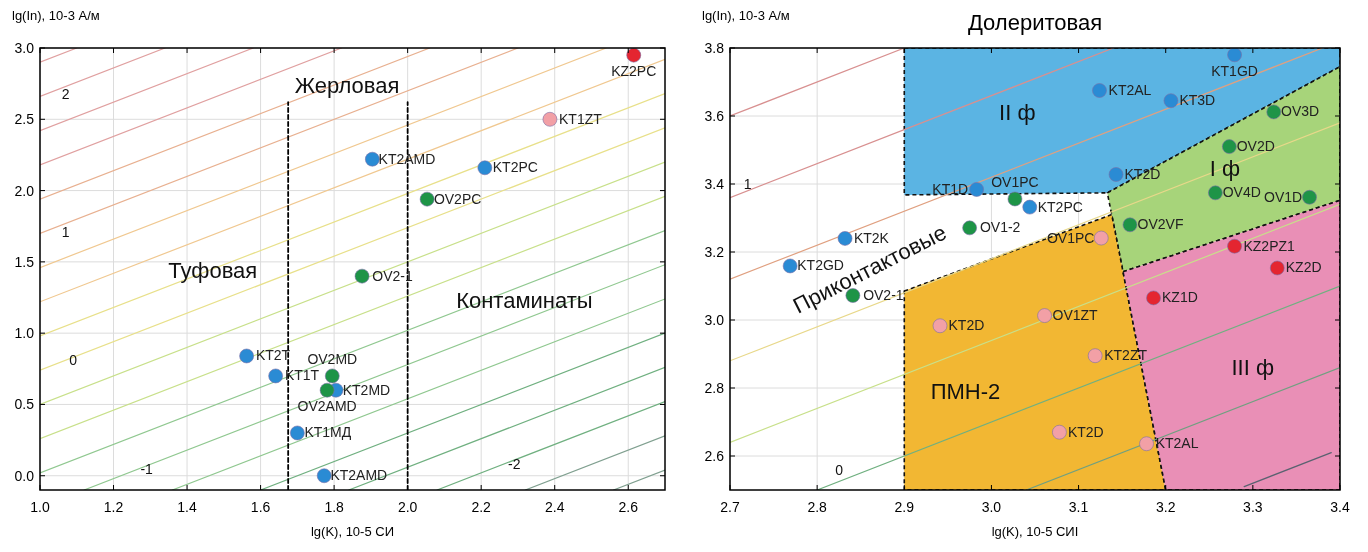 The image size is (1368, 552). What do you see at coordinates (730, 507) in the screenshot?
I see `x-tick-label: 2.7` at bounding box center [730, 507].